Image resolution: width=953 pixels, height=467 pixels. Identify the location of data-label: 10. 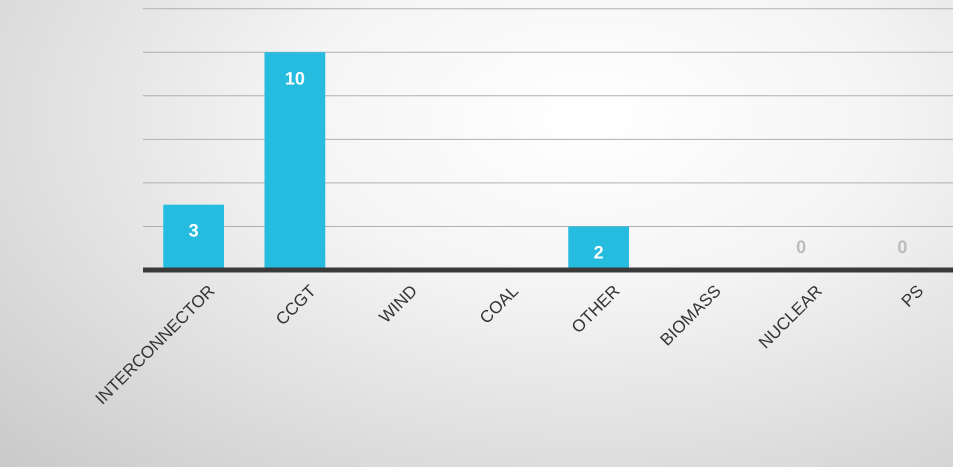
(294, 78).